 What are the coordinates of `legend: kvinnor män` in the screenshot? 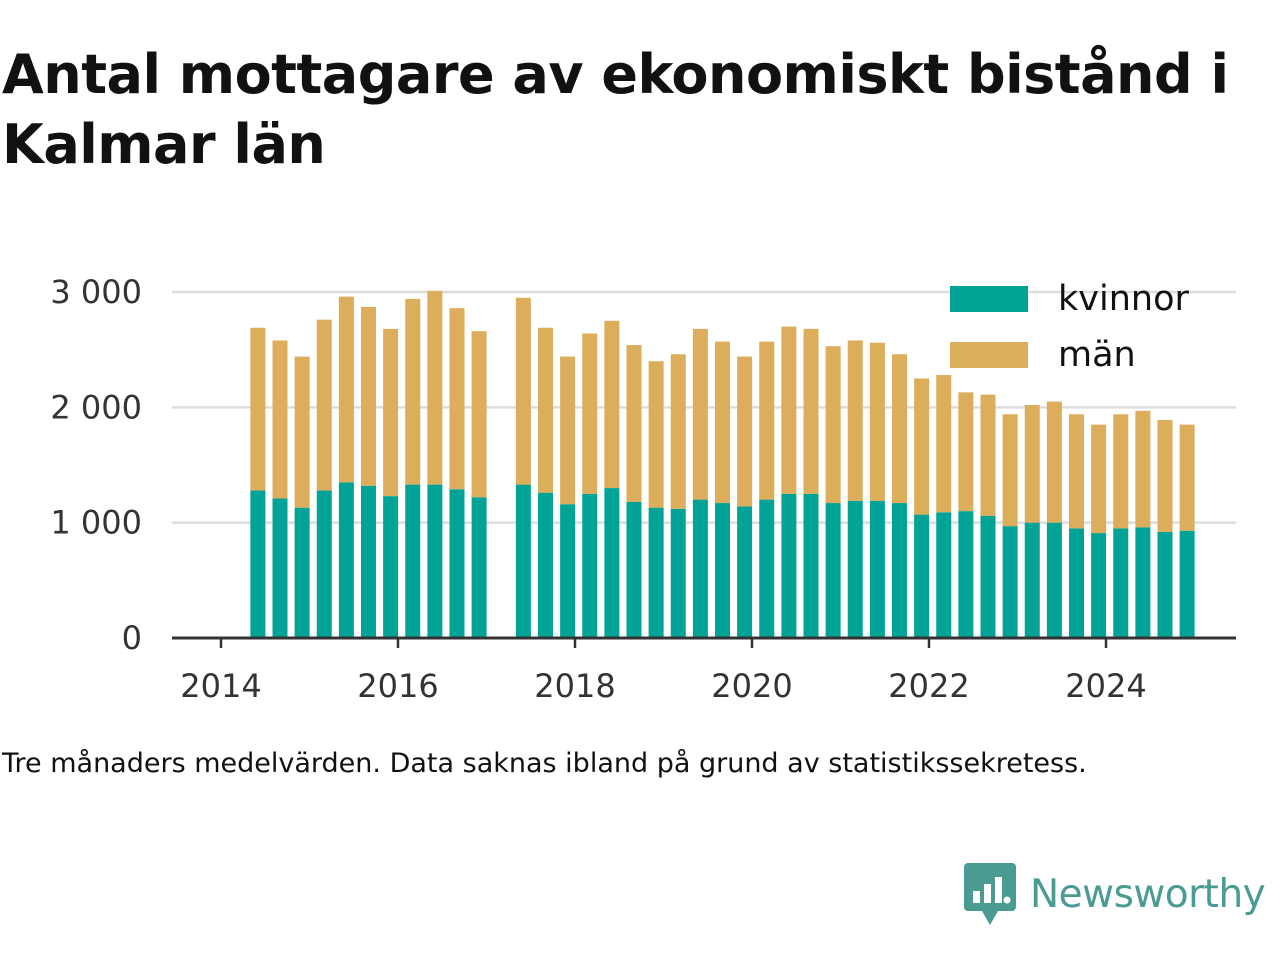 It's located at (1069, 327).